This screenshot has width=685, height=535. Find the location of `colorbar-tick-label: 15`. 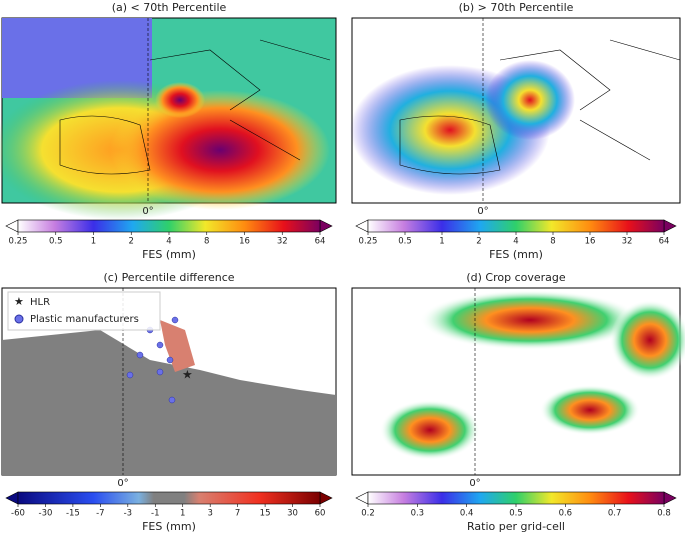

colorbar-tick-label: 15 is located at coordinates (265, 514).